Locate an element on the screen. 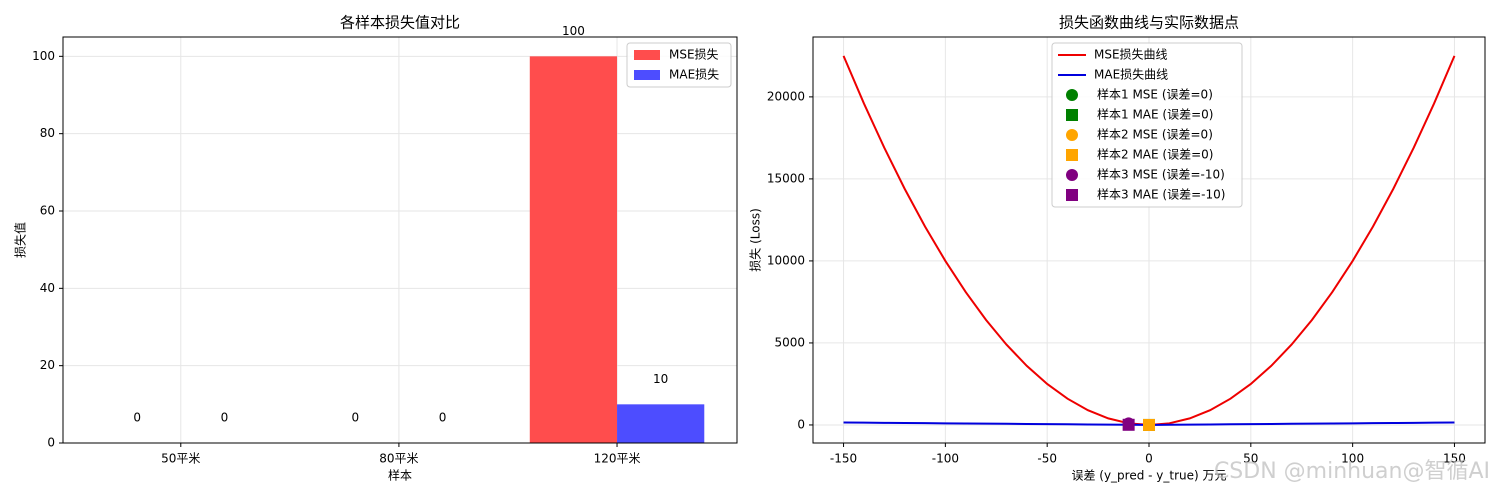 This screenshot has width=1500, height=500. y-axis-label: 损失值 is located at coordinates (20, 240).